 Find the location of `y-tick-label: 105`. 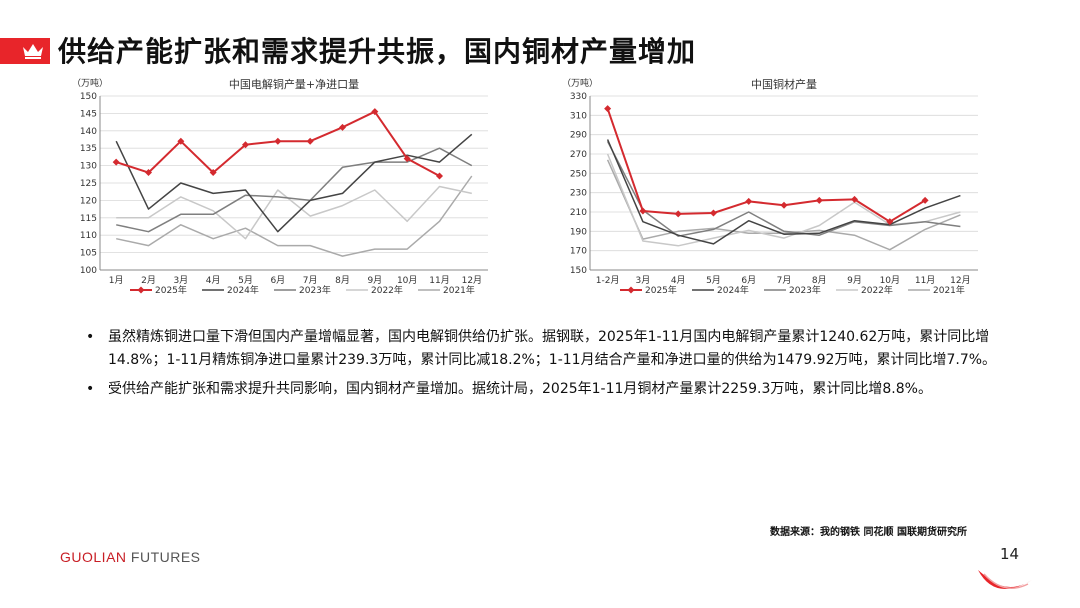

y-tick-label: 105 is located at coordinates (88, 254).